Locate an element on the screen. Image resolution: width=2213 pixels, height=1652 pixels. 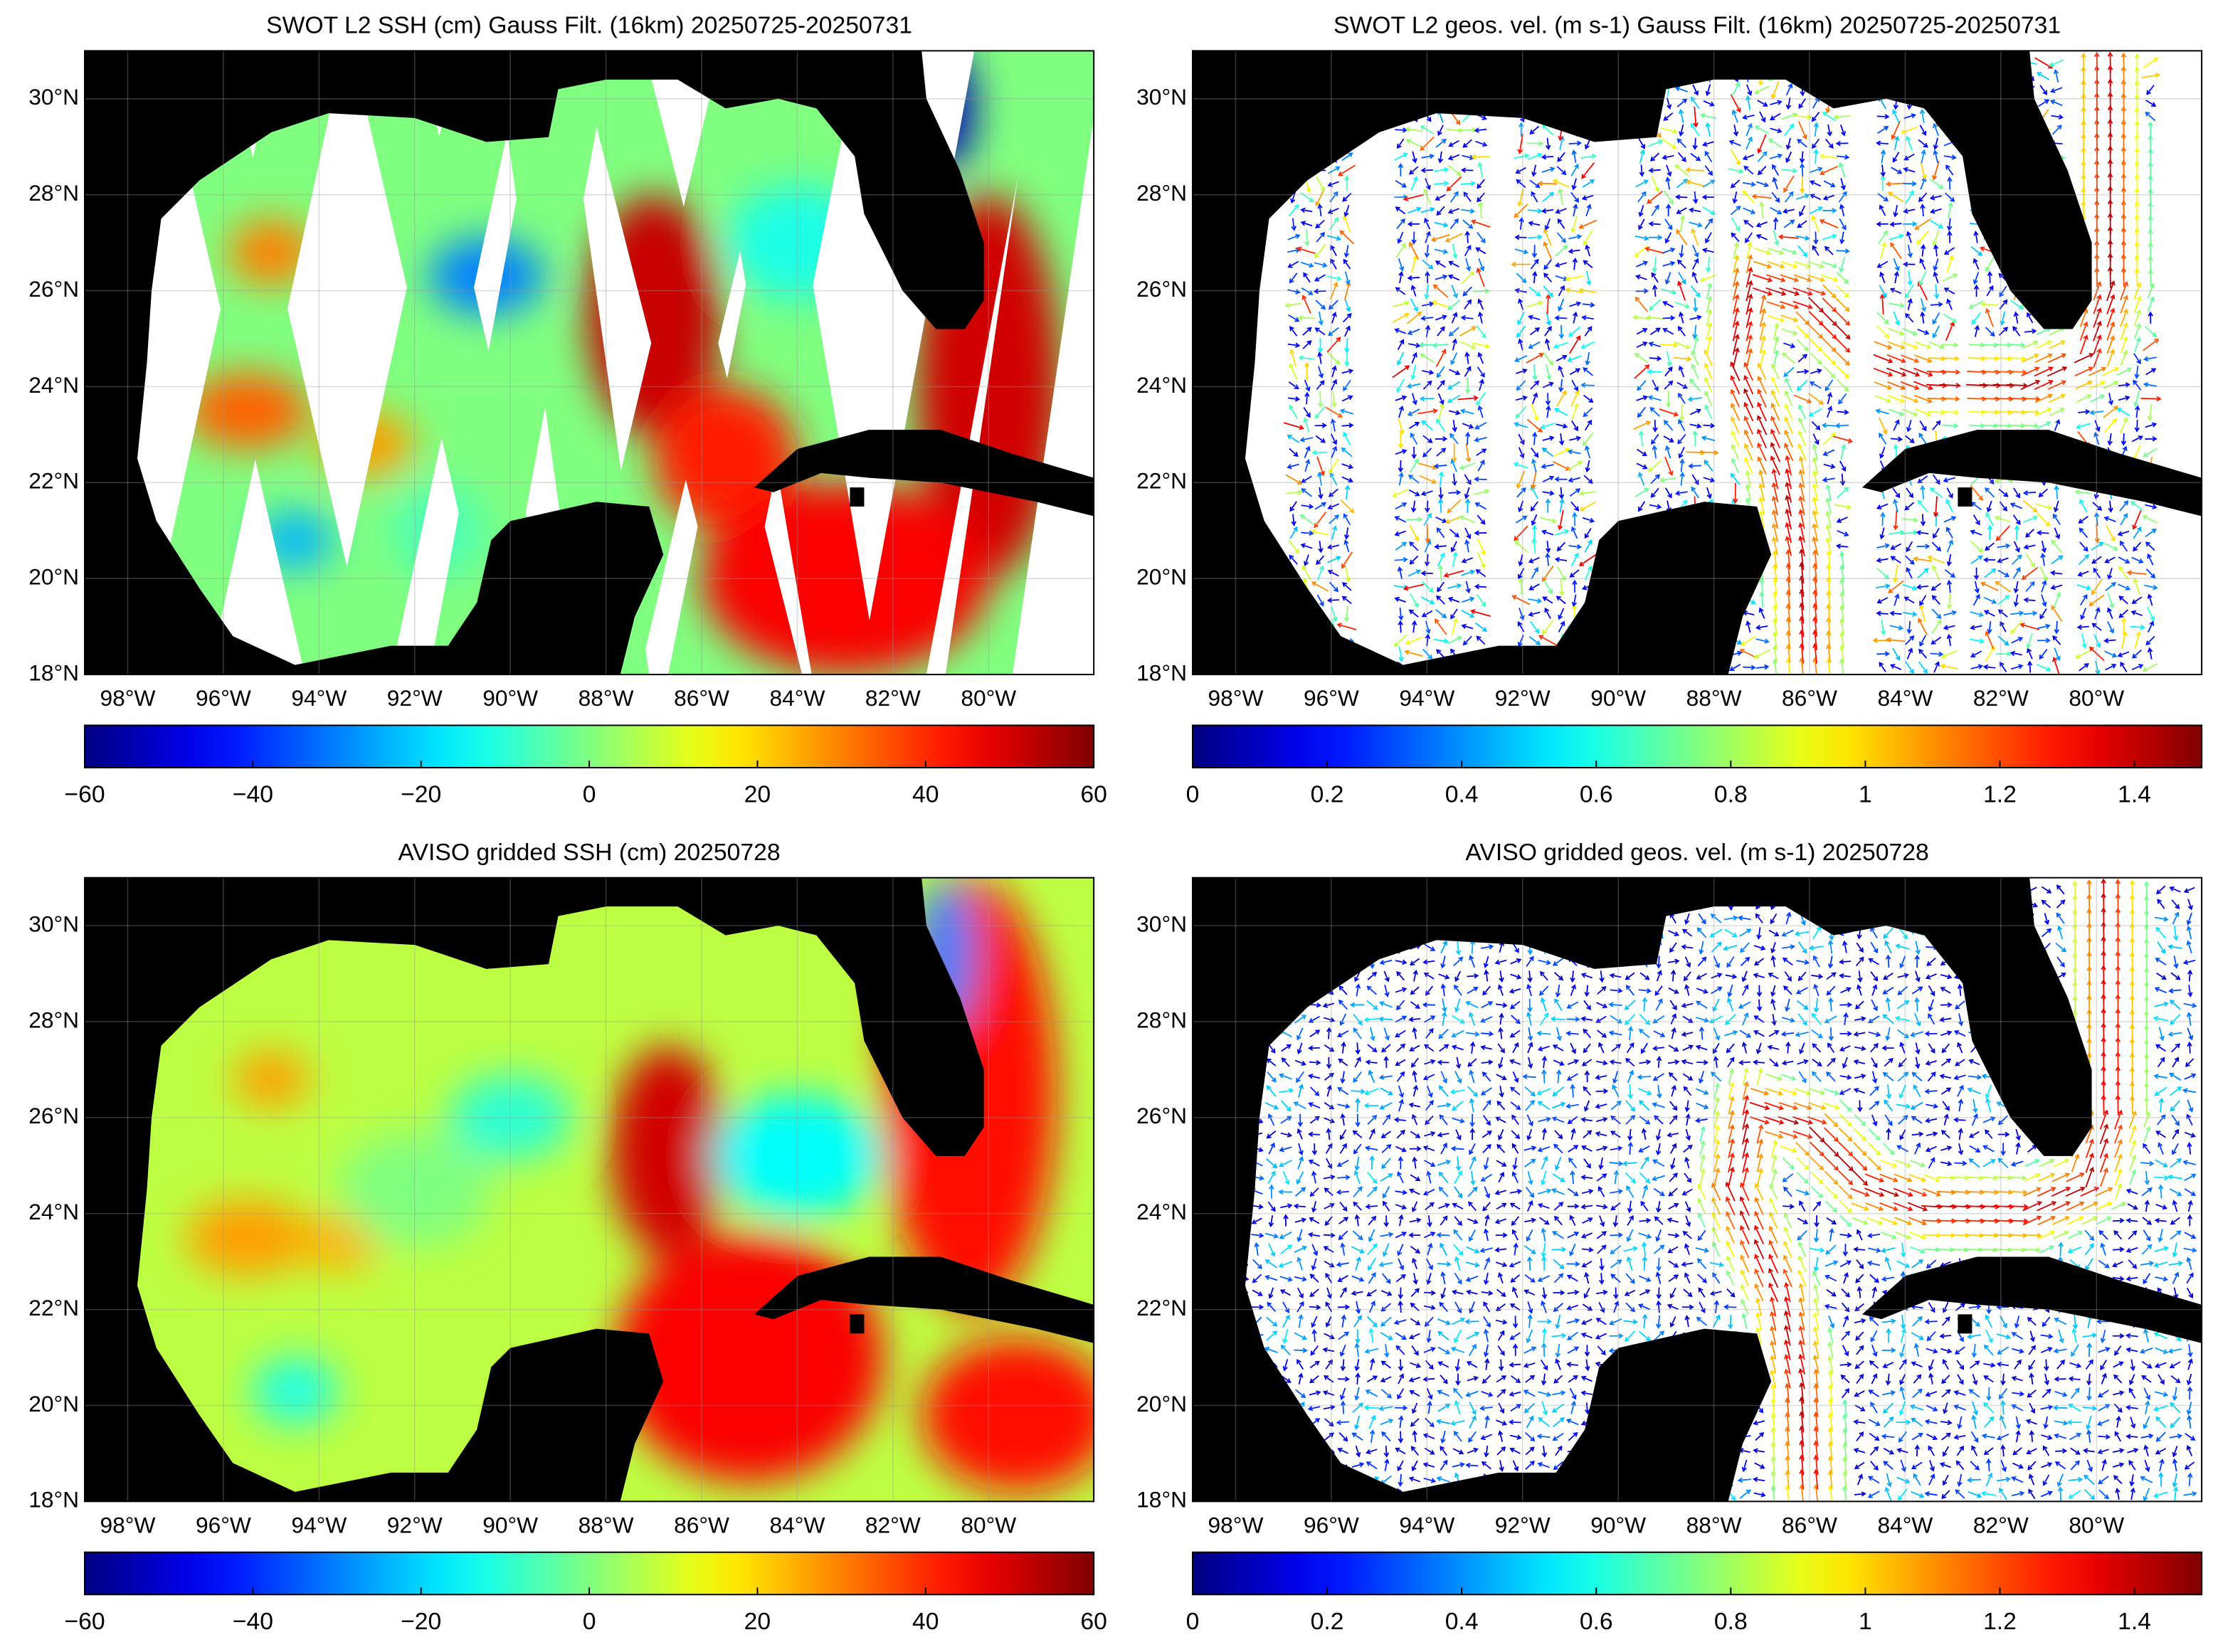
x-tick-label: 98°W is located at coordinates (1236, 698).